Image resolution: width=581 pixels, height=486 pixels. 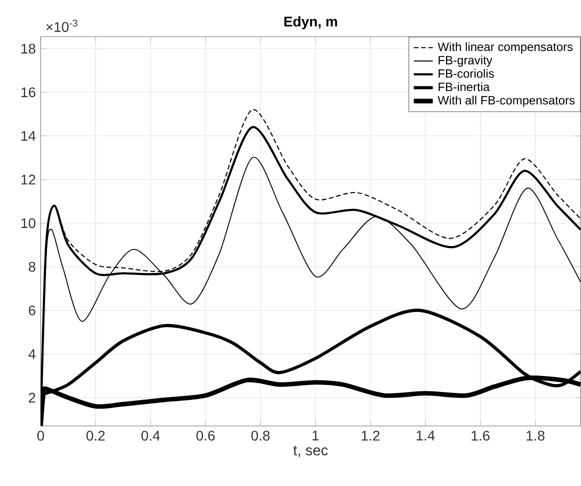 What do you see at coordinates (32, 310) in the screenshot?
I see `y-tick-label: 6` at bounding box center [32, 310].